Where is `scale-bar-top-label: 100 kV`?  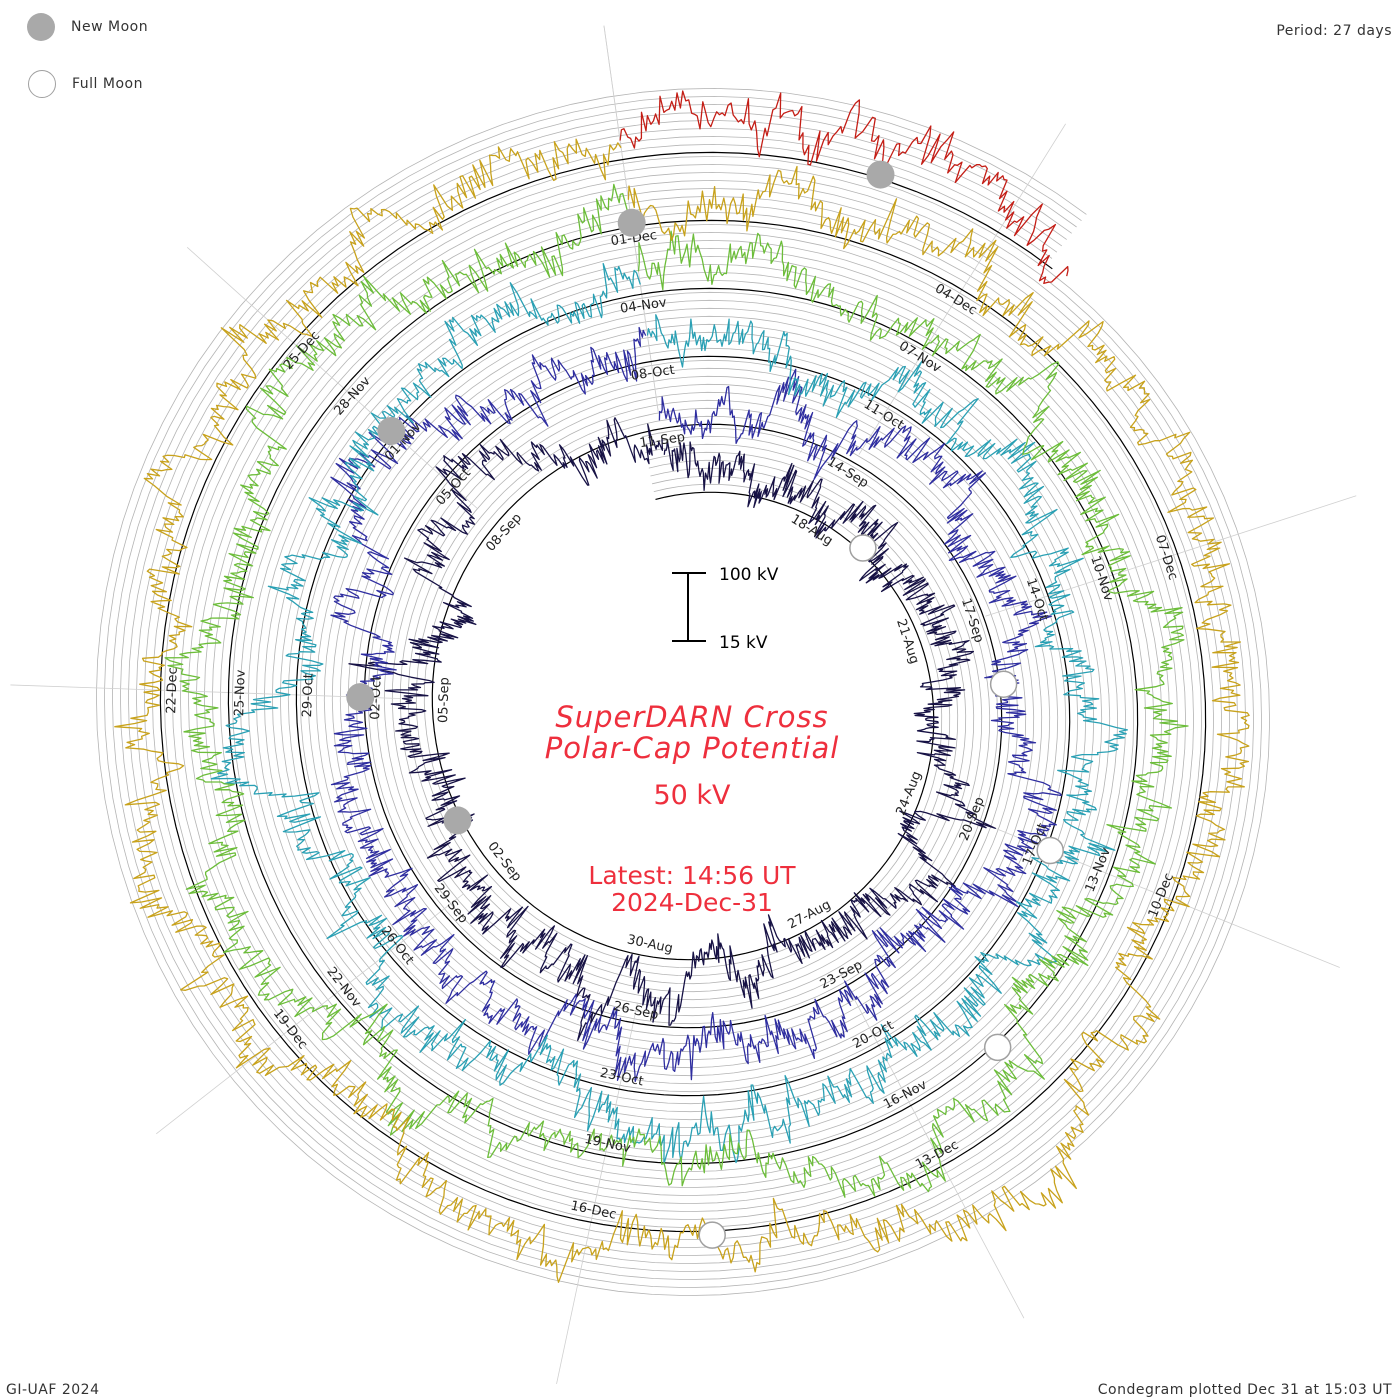
scale-bar-top-label: 100 kV is located at coordinates (749, 575).